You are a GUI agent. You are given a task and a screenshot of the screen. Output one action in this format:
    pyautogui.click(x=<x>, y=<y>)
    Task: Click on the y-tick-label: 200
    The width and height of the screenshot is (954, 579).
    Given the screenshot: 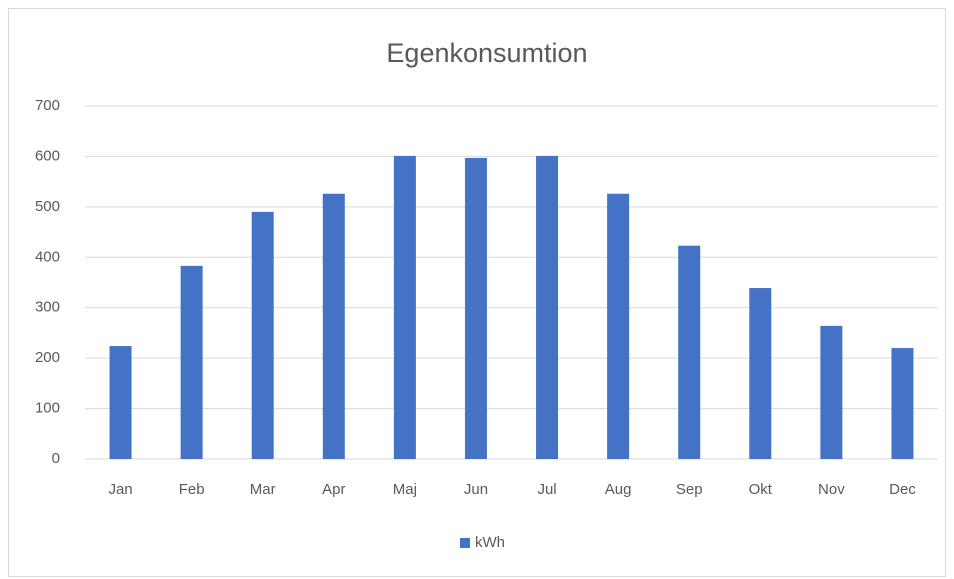 What is the action you would take?
    pyautogui.click(x=47, y=357)
    